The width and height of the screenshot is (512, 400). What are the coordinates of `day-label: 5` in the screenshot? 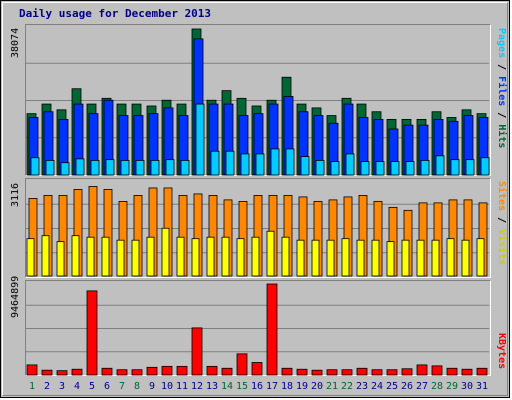 It's located at (92, 386).